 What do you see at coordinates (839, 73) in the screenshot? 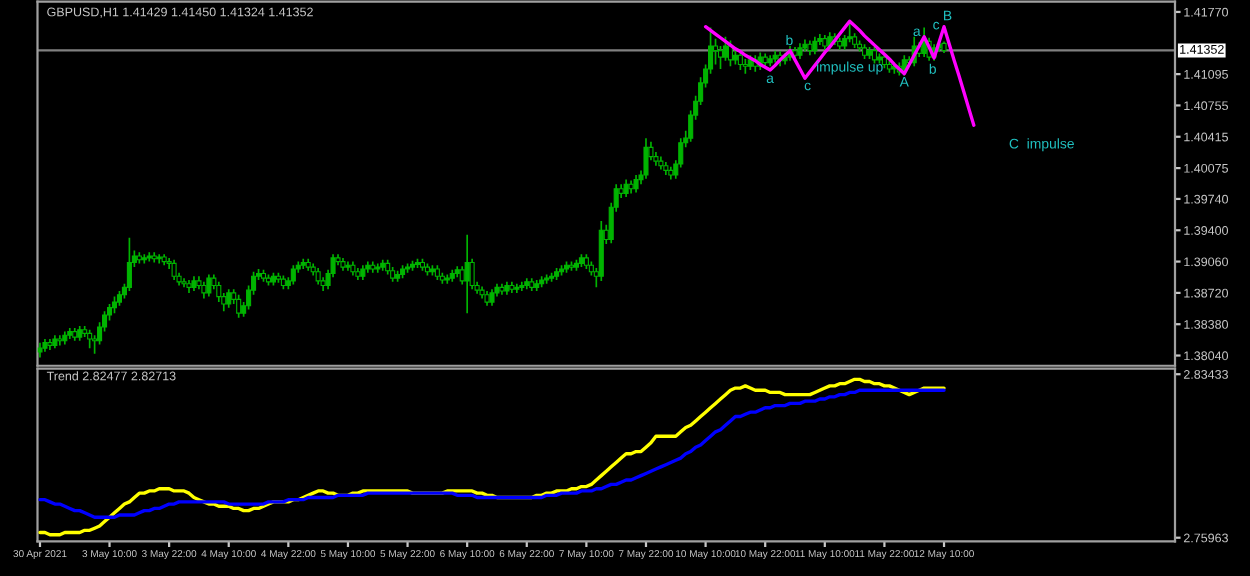
I see `line-series` at bounding box center [839, 73].